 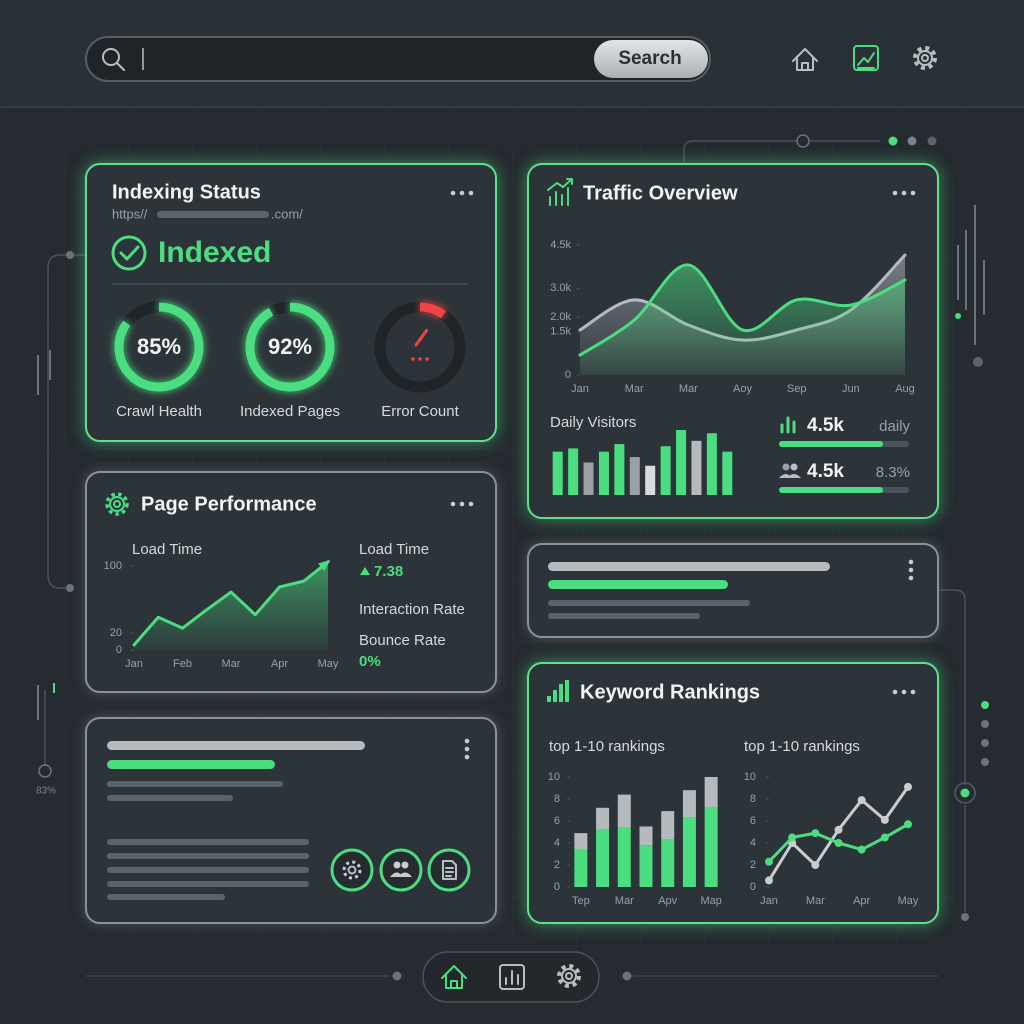 I want to click on keyword-icon, so click(x=558, y=691).